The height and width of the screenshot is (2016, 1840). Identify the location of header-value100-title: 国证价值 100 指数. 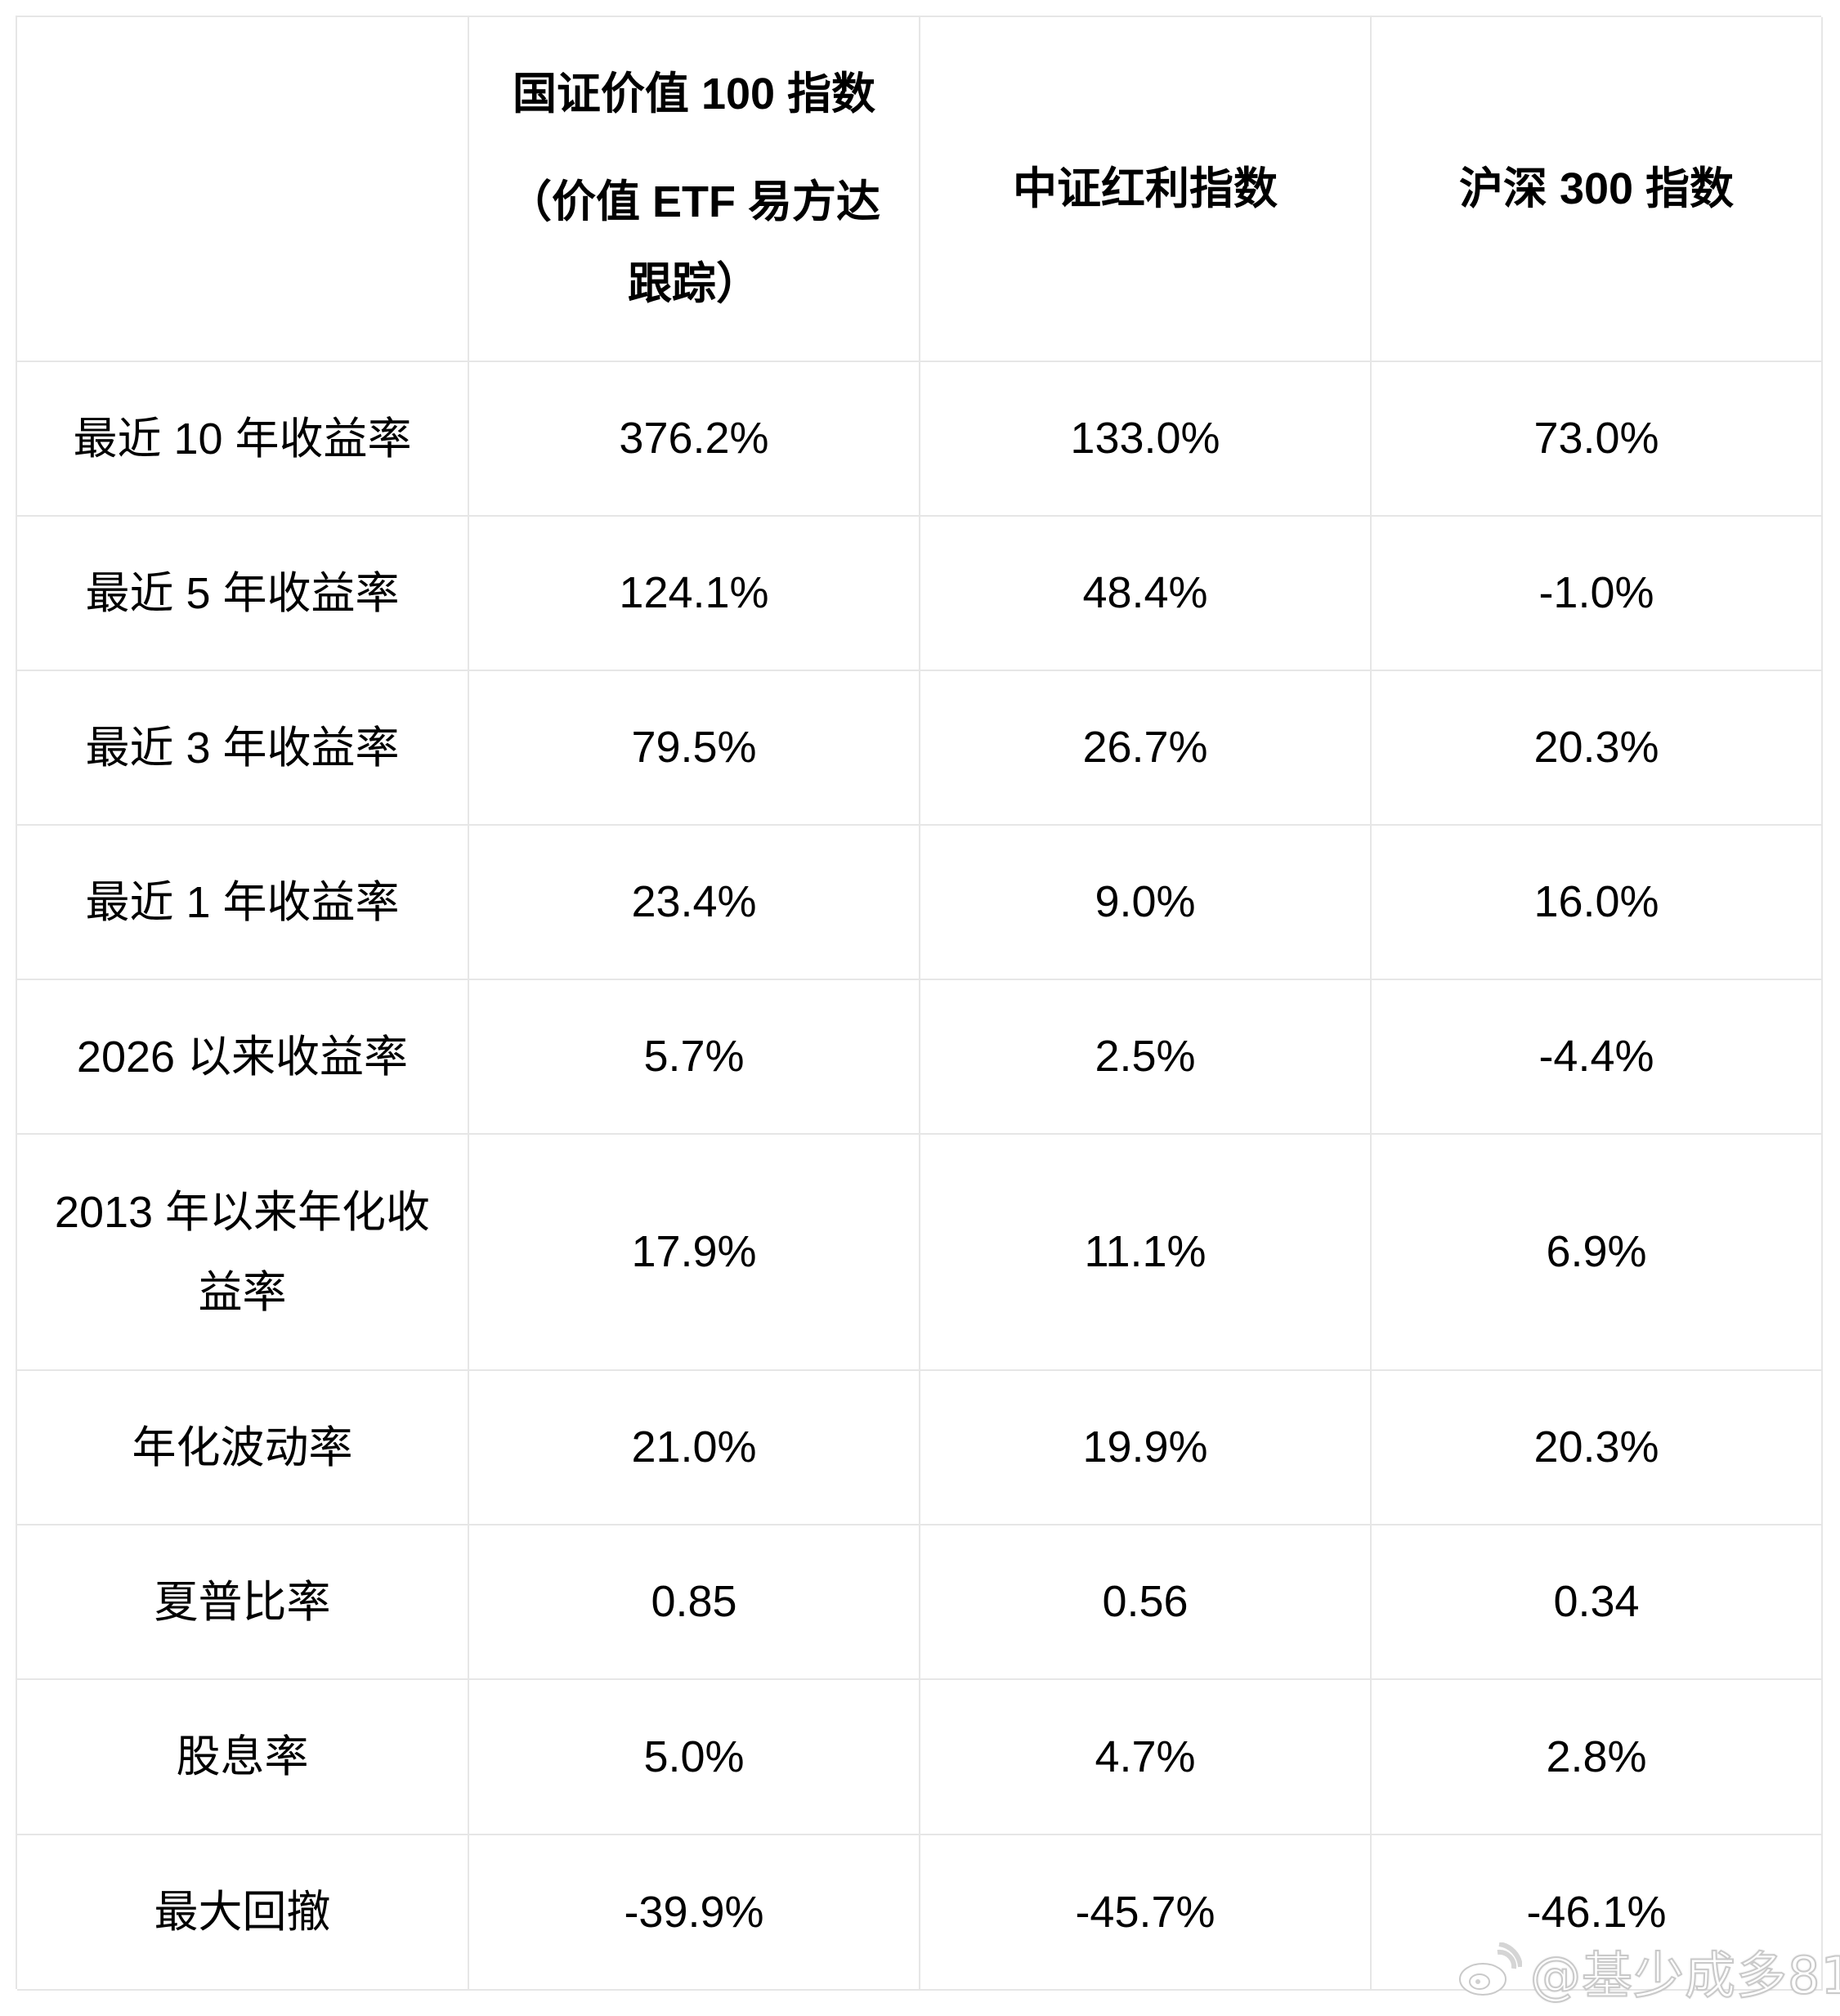
(694, 94).